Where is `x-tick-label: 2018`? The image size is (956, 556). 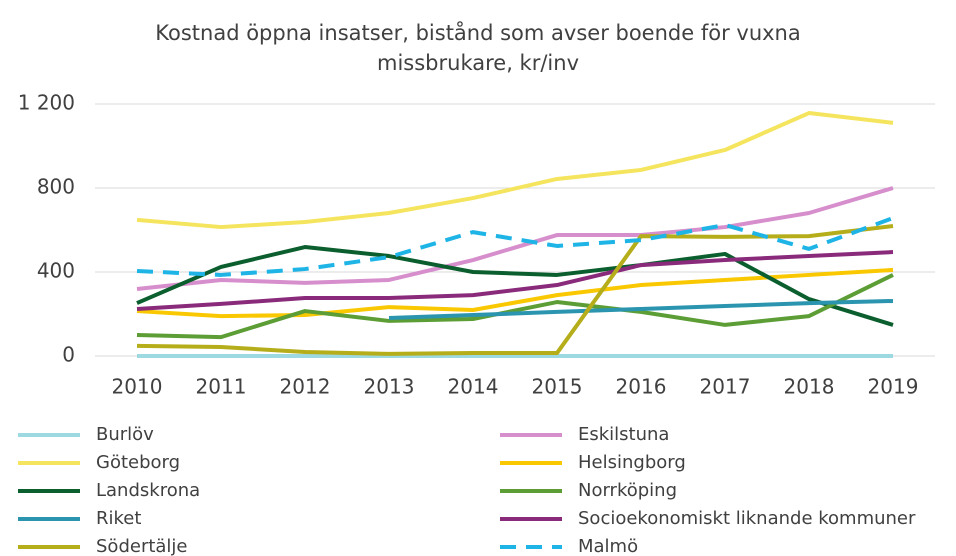 x-tick-label: 2018 is located at coordinates (809, 387).